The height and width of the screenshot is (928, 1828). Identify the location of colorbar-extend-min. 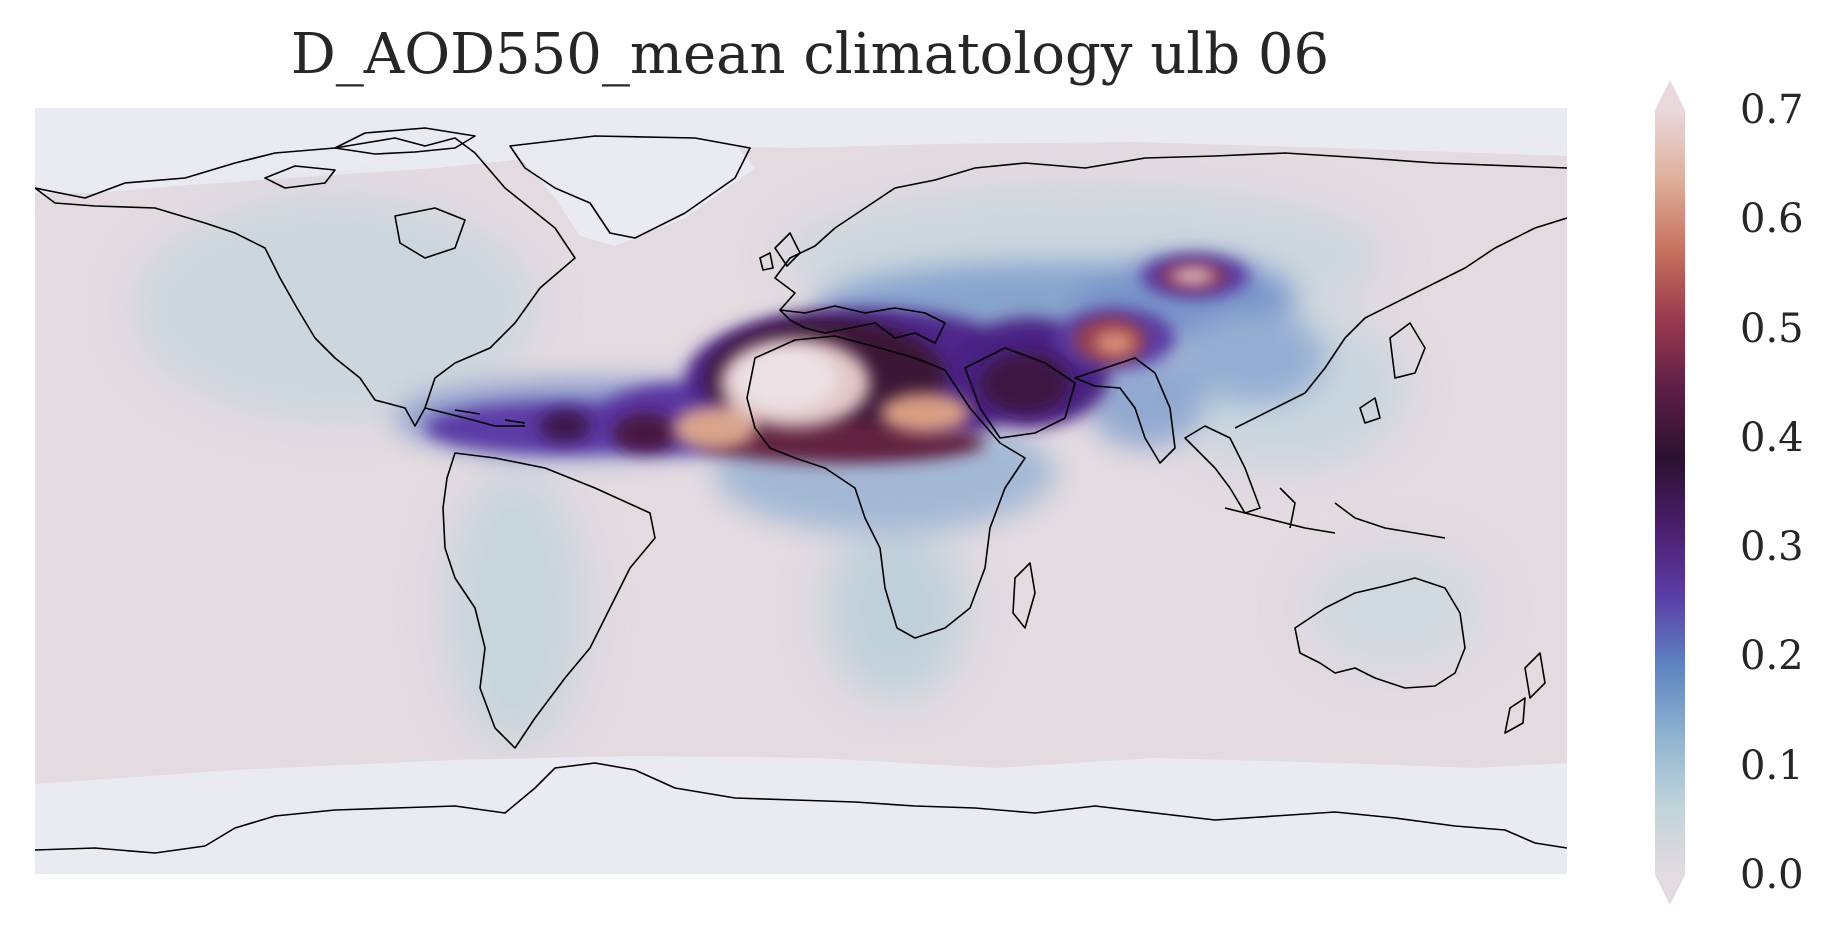
(1670, 890).